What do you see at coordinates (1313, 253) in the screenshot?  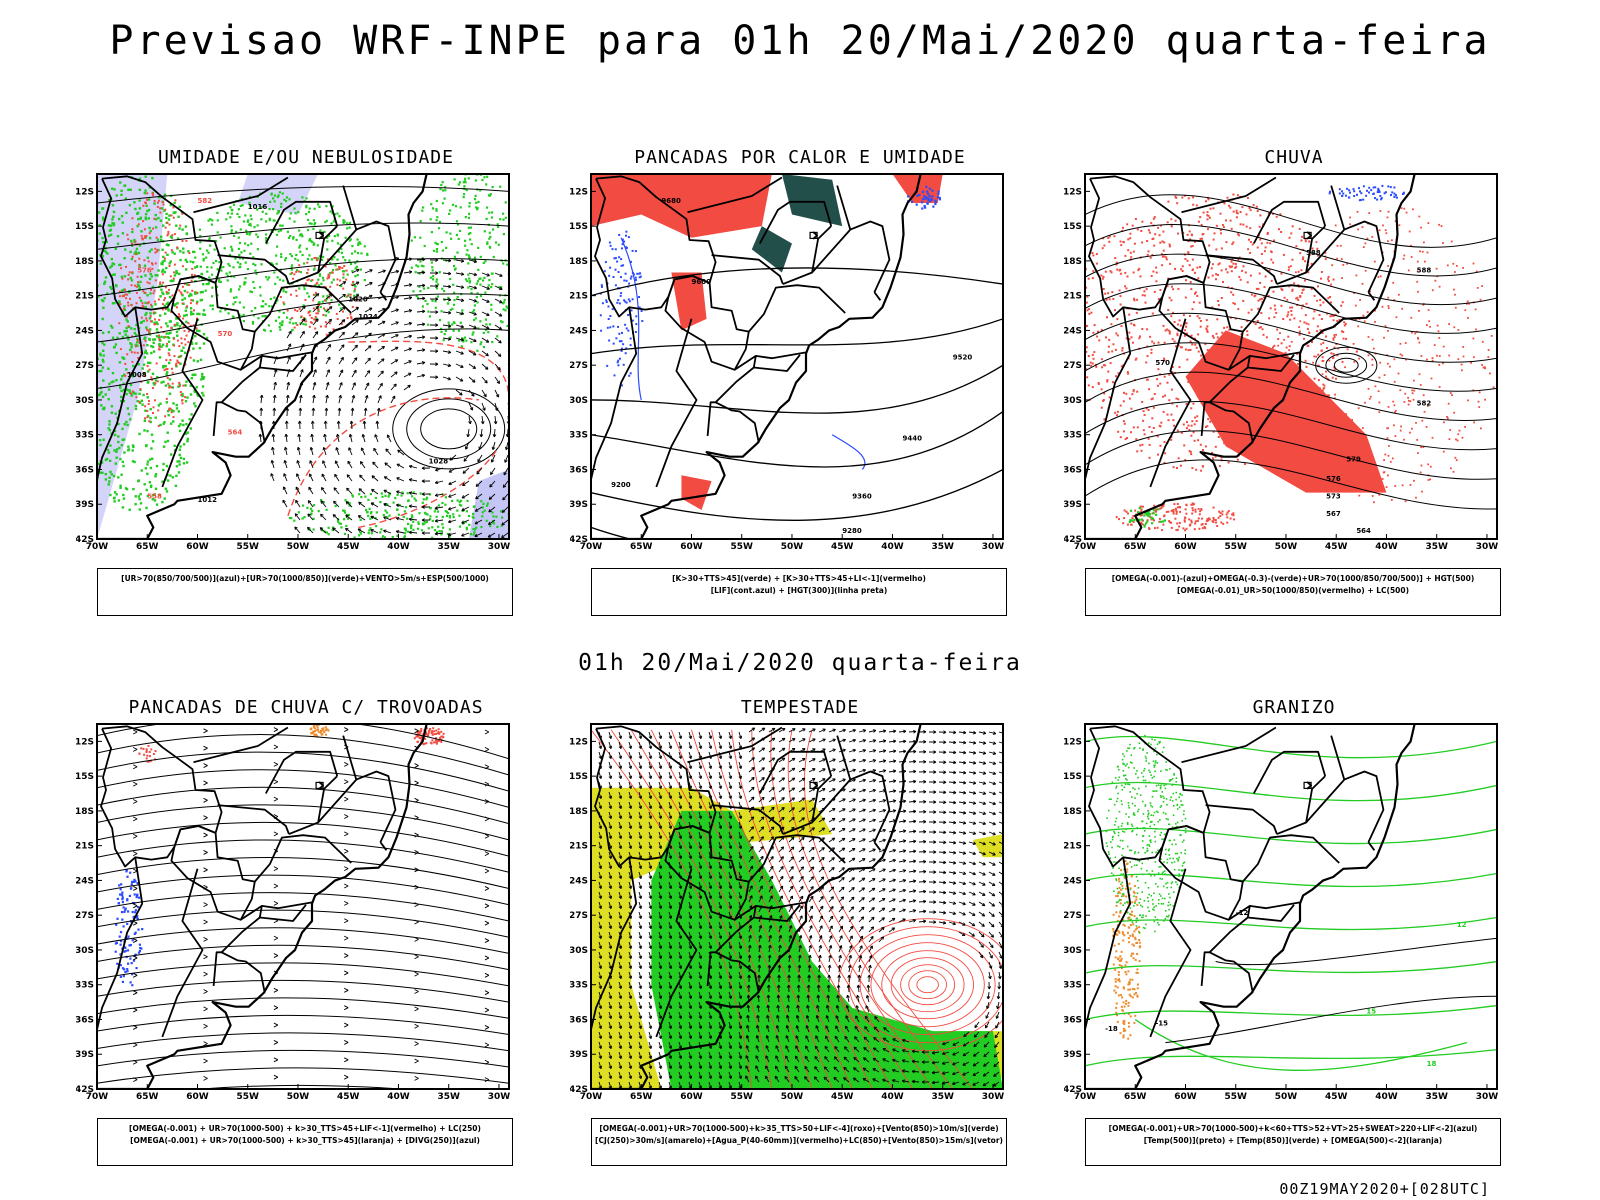 I see `contour-label: 588` at bounding box center [1313, 253].